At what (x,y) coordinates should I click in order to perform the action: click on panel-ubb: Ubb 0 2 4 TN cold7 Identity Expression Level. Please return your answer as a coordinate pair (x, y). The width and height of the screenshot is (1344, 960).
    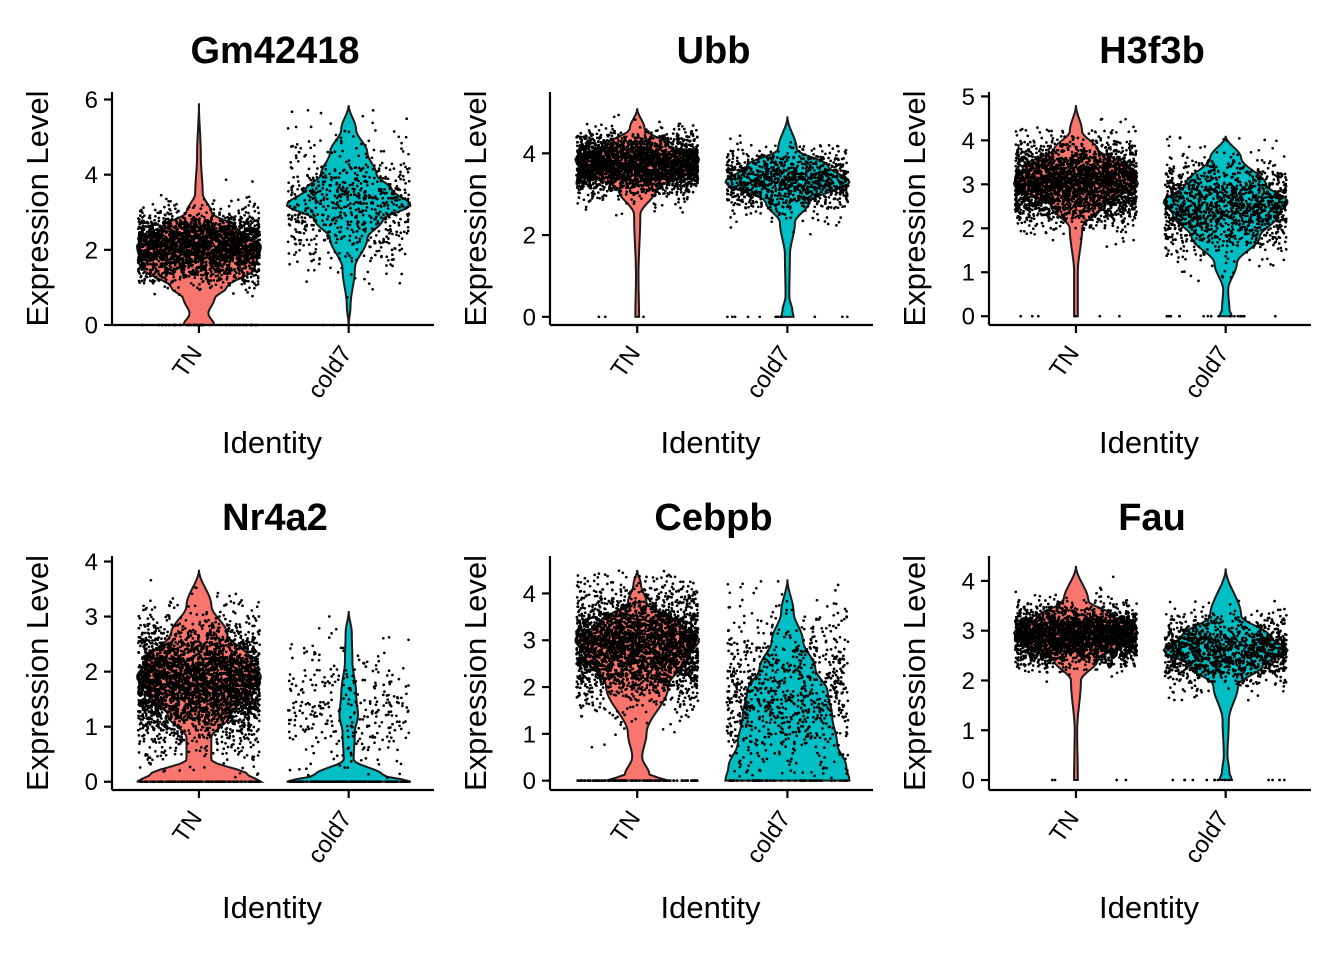
    Looking at the image, I should click on (665, 245).